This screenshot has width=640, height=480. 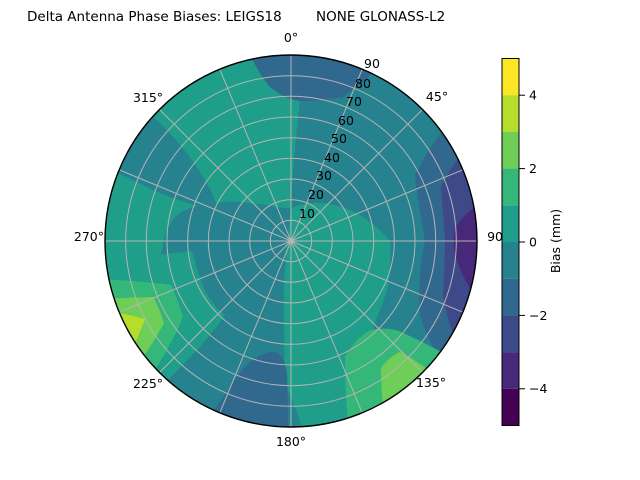 I want to click on angular-label-90: 90, so click(x=495, y=236).